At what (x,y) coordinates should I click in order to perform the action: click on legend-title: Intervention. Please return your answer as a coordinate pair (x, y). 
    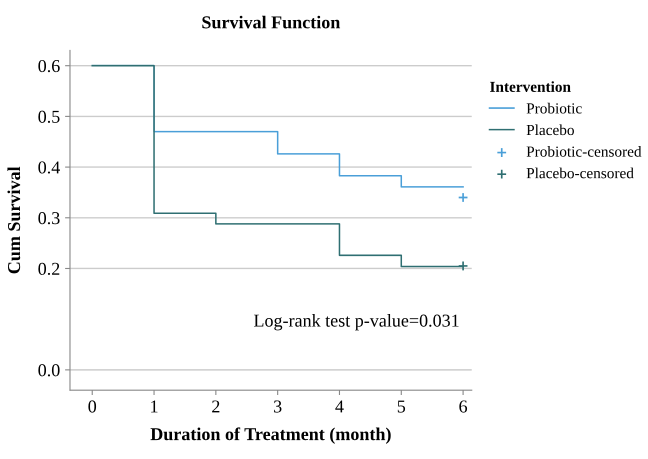
    Looking at the image, I should click on (530, 86).